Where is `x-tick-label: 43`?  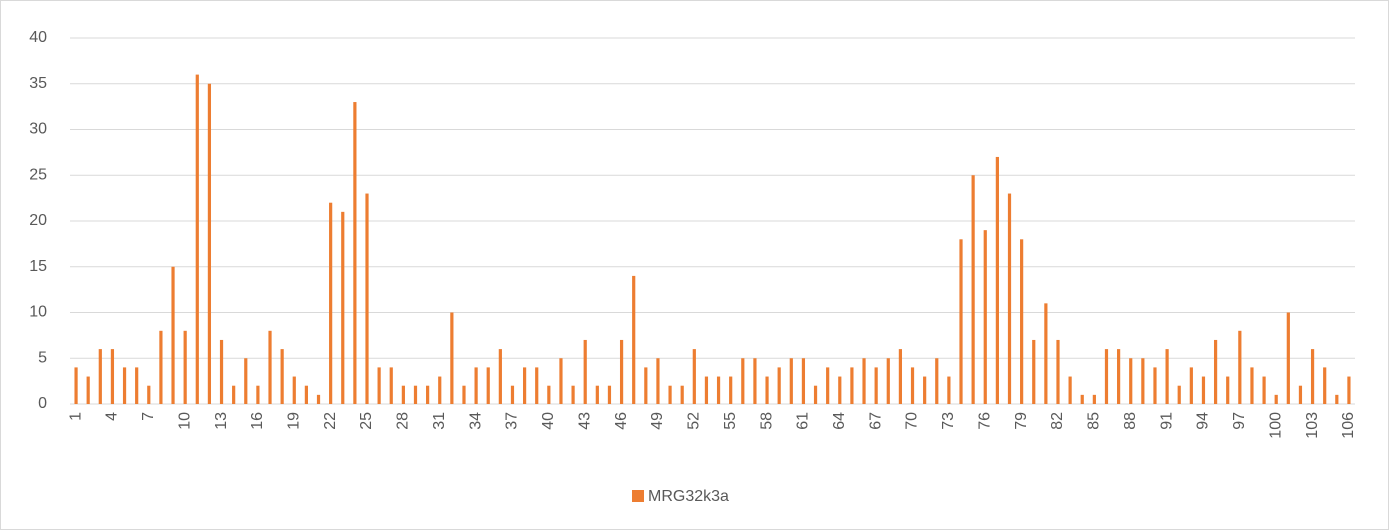
x-tick-label: 43 is located at coordinates (584, 421).